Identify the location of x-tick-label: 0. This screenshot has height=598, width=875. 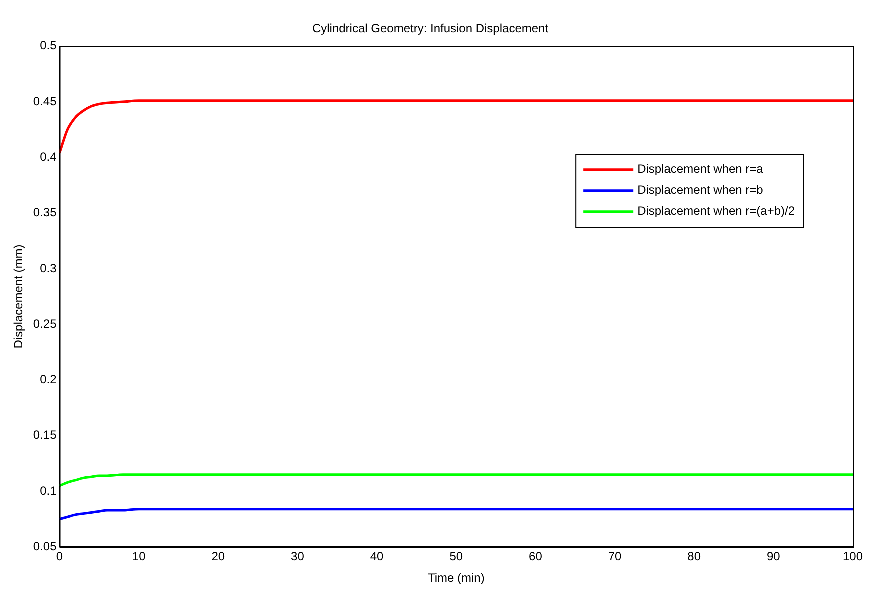
(60, 557).